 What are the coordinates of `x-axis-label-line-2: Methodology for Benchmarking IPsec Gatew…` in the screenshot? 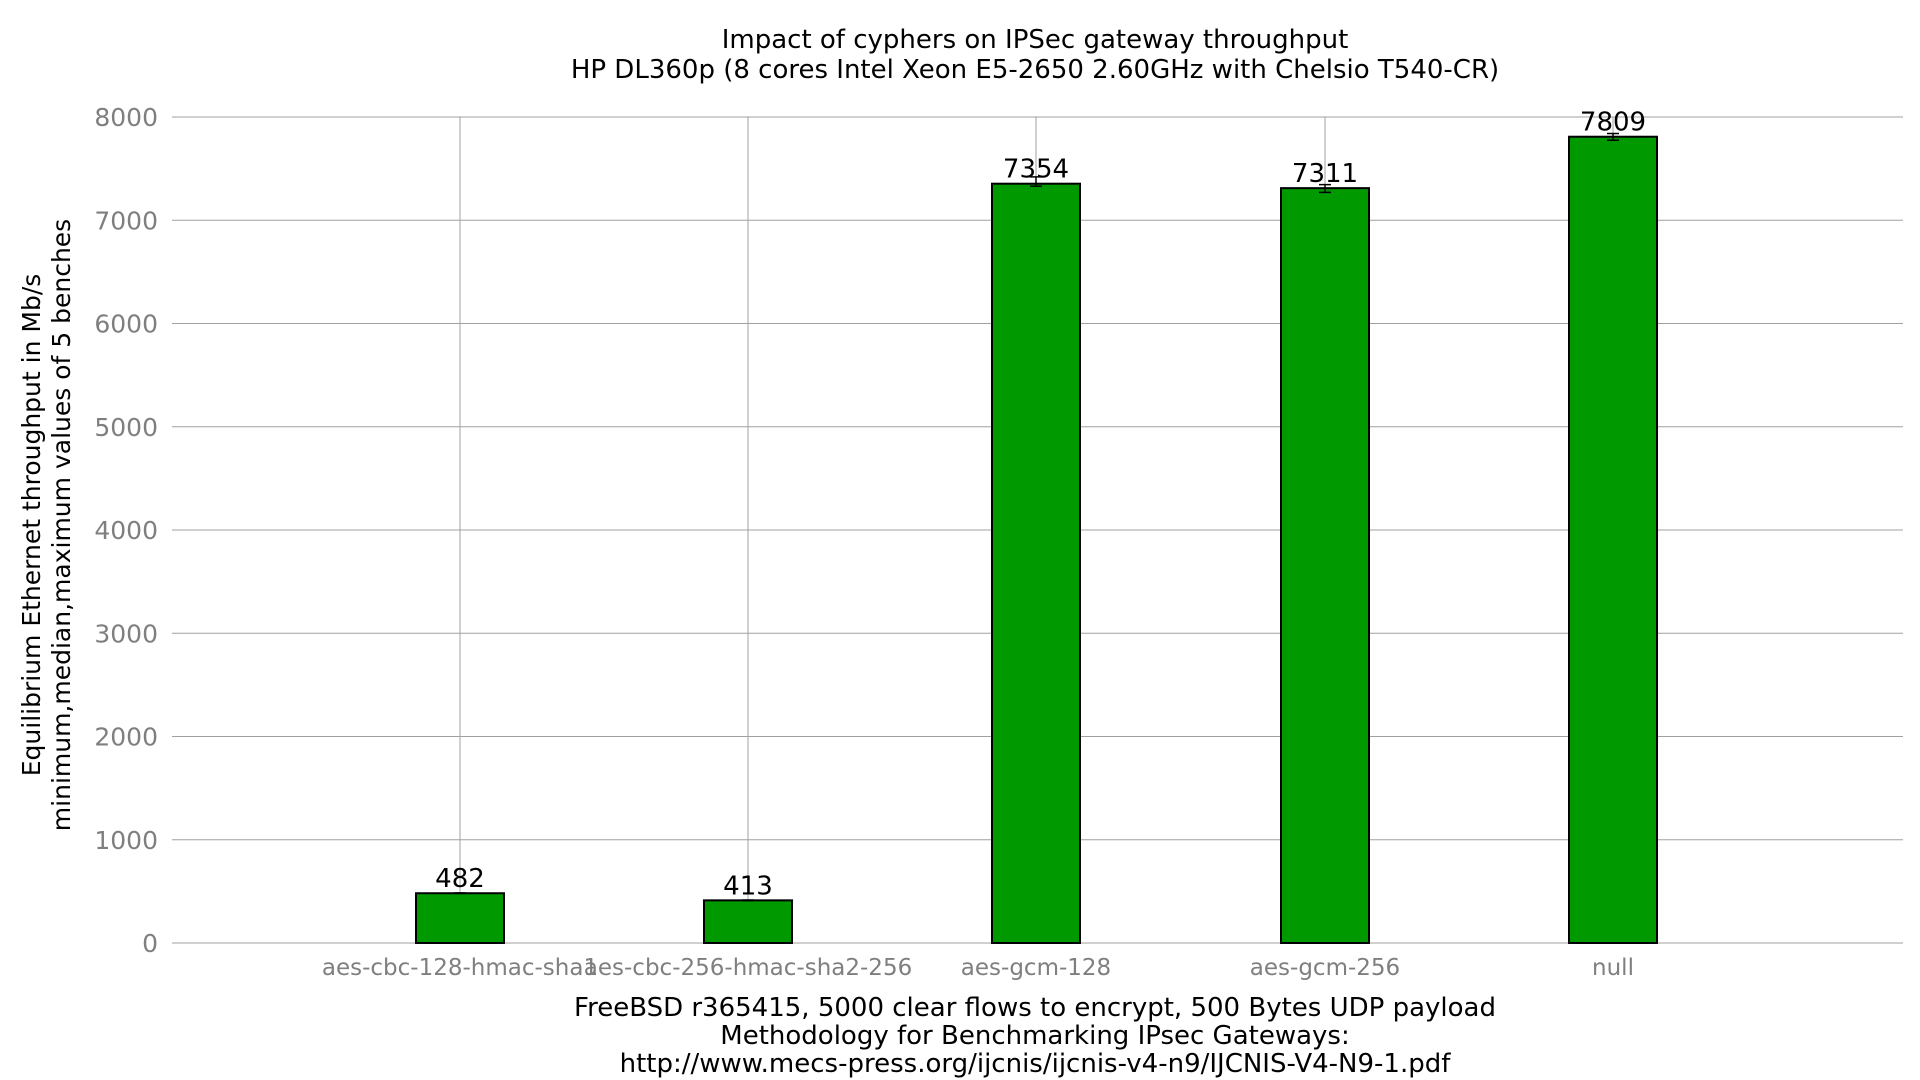 It's located at (1034, 1036).